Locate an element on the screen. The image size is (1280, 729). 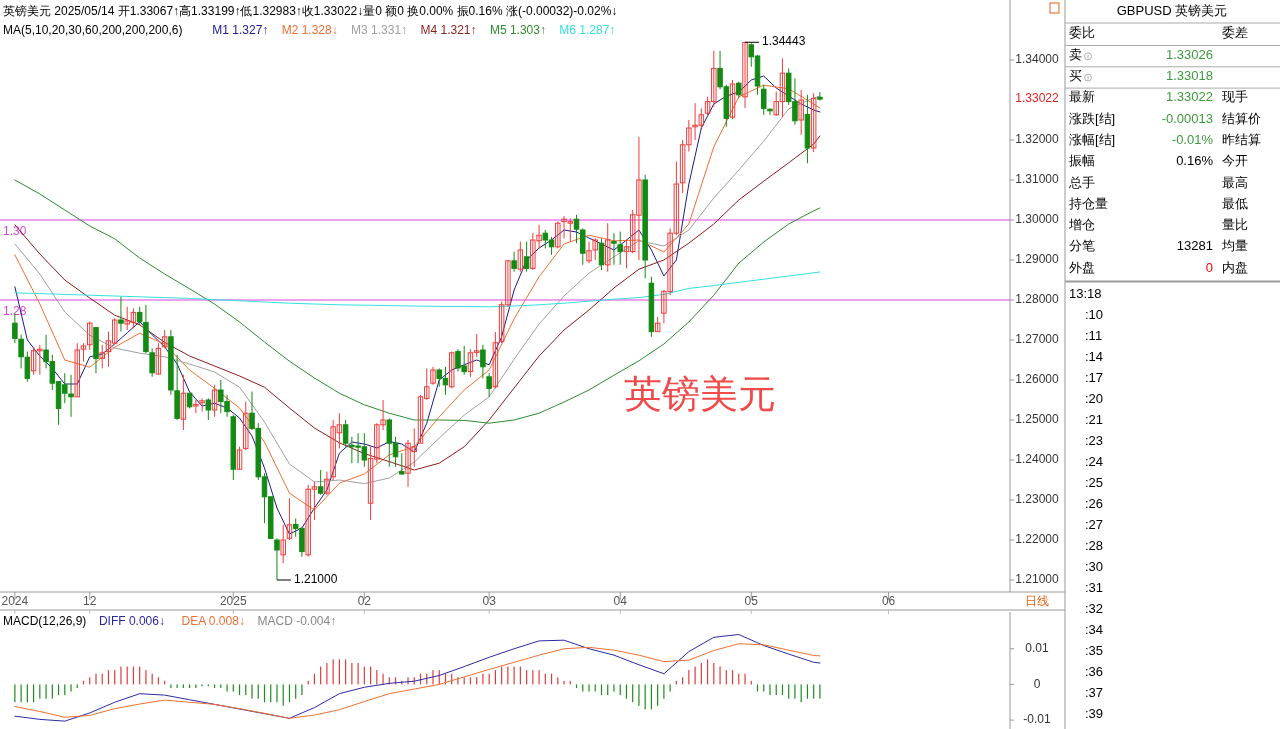
text: :36 is located at coordinates (1094, 672).